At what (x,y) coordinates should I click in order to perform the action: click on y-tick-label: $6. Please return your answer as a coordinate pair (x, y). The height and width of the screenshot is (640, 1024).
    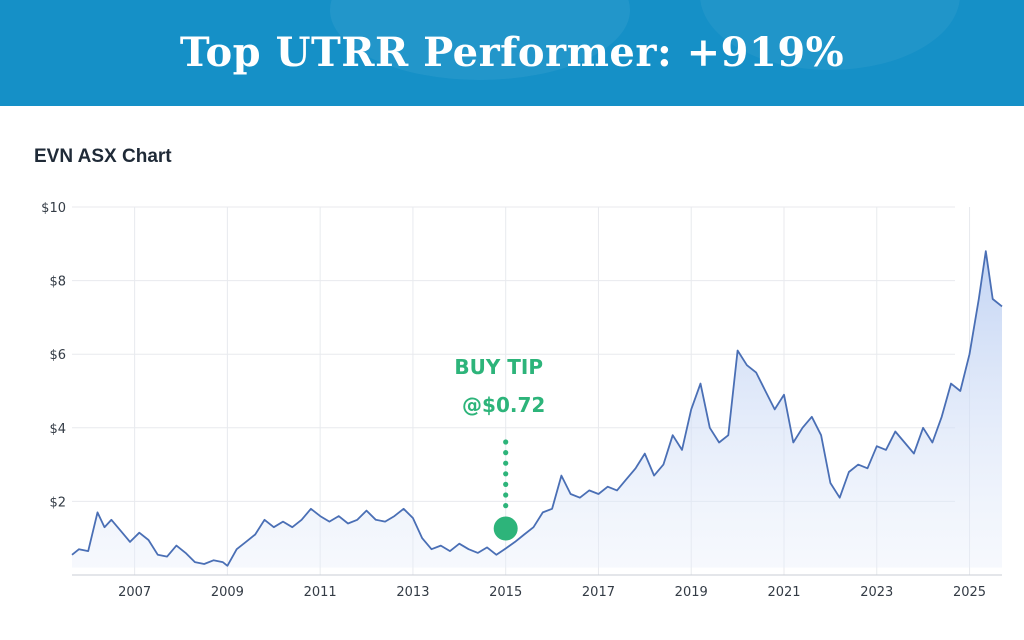
    Looking at the image, I should click on (57, 355).